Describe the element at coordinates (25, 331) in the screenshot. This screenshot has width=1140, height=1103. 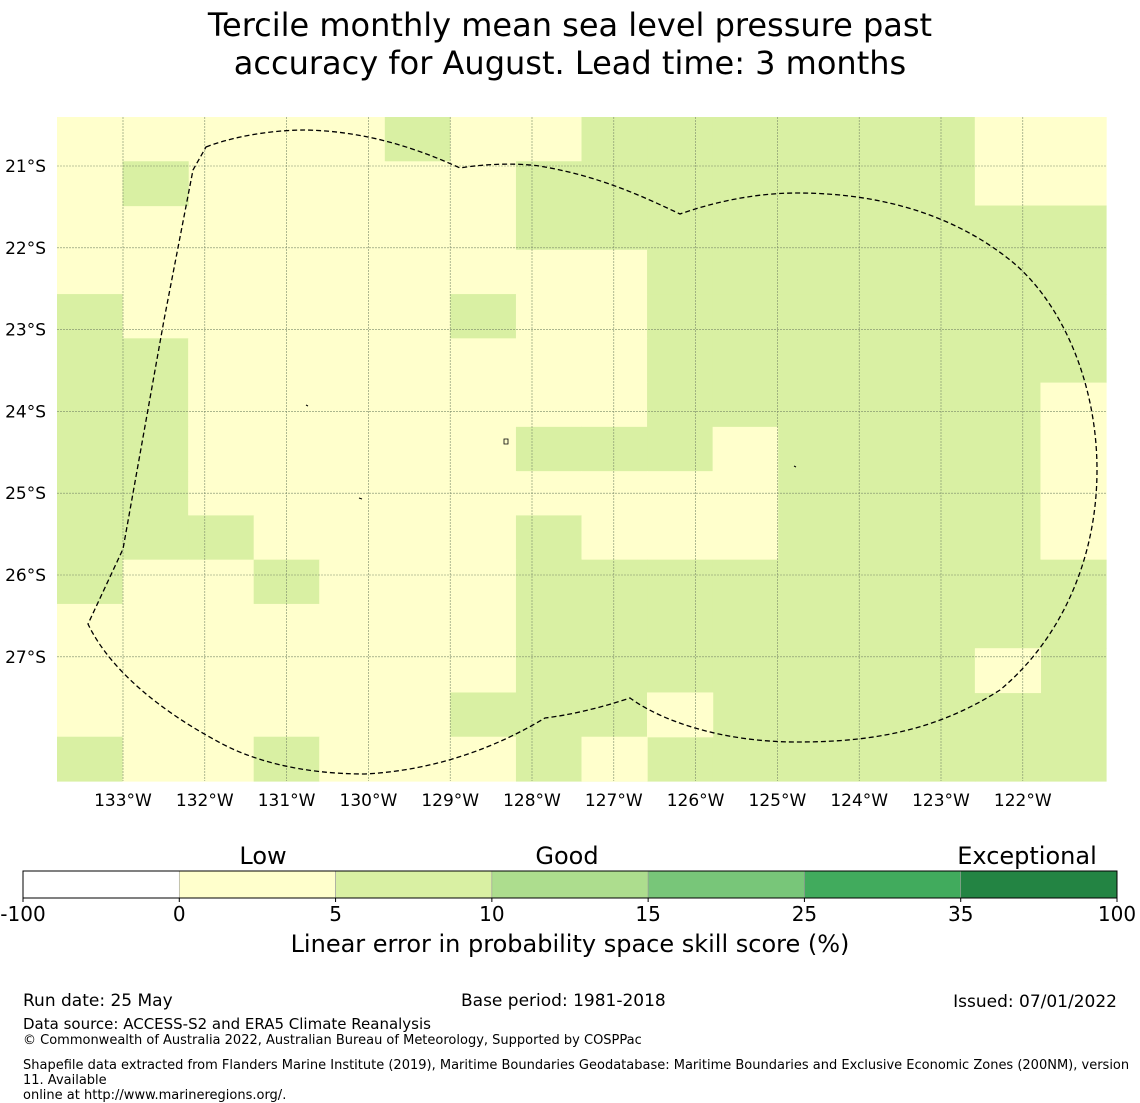
I see `lat-tick-label: 23°S` at that location.